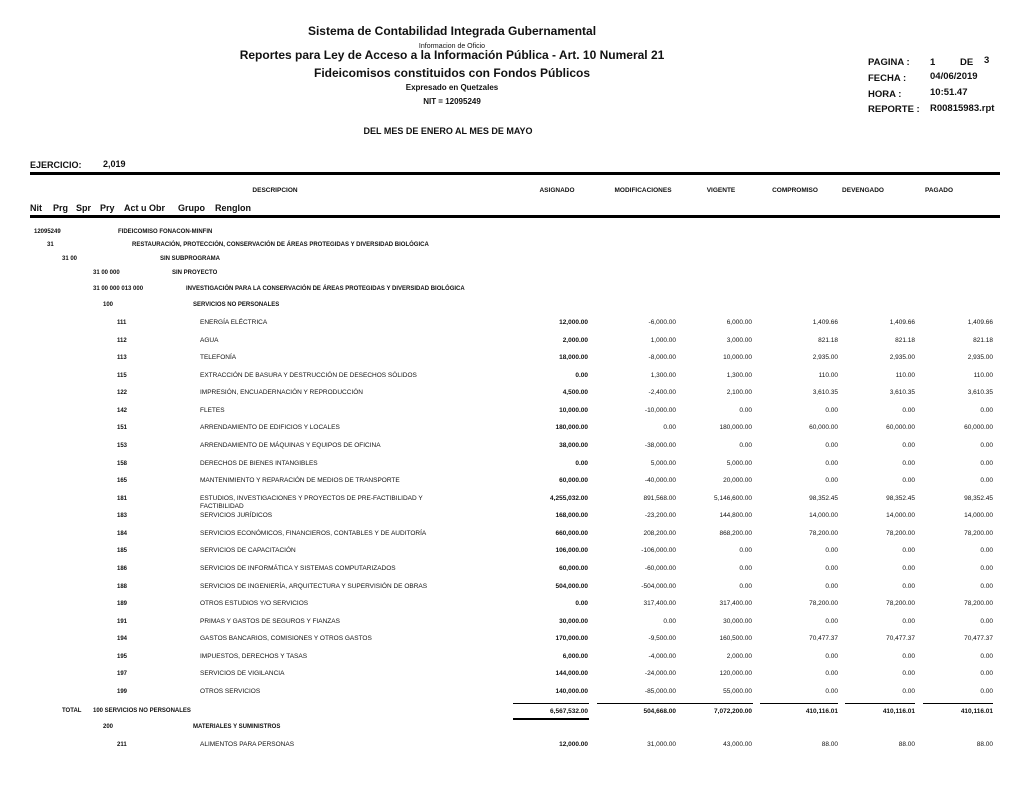 The image size is (1024, 791). What do you see at coordinates (662, 357) in the screenshot?
I see `cell-modificaciones: -8,000.00` at bounding box center [662, 357].